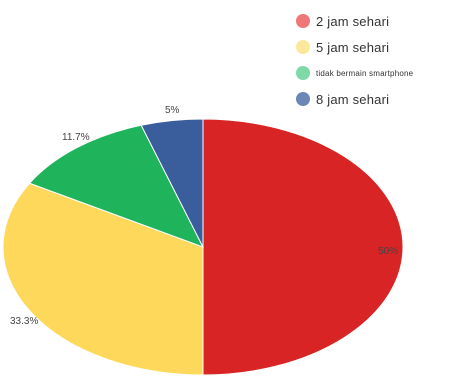 This screenshot has width=462, height=376. What do you see at coordinates (365, 73) in the screenshot?
I see `legend-label-tidak-bermain: tidak bermain smartphone` at bounding box center [365, 73].